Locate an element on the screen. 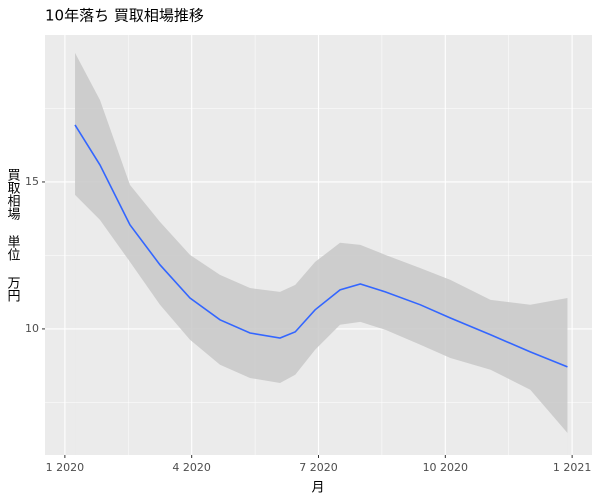 This screenshot has height=500, width=600. y-tick-label: 15 is located at coordinates (32, 181).